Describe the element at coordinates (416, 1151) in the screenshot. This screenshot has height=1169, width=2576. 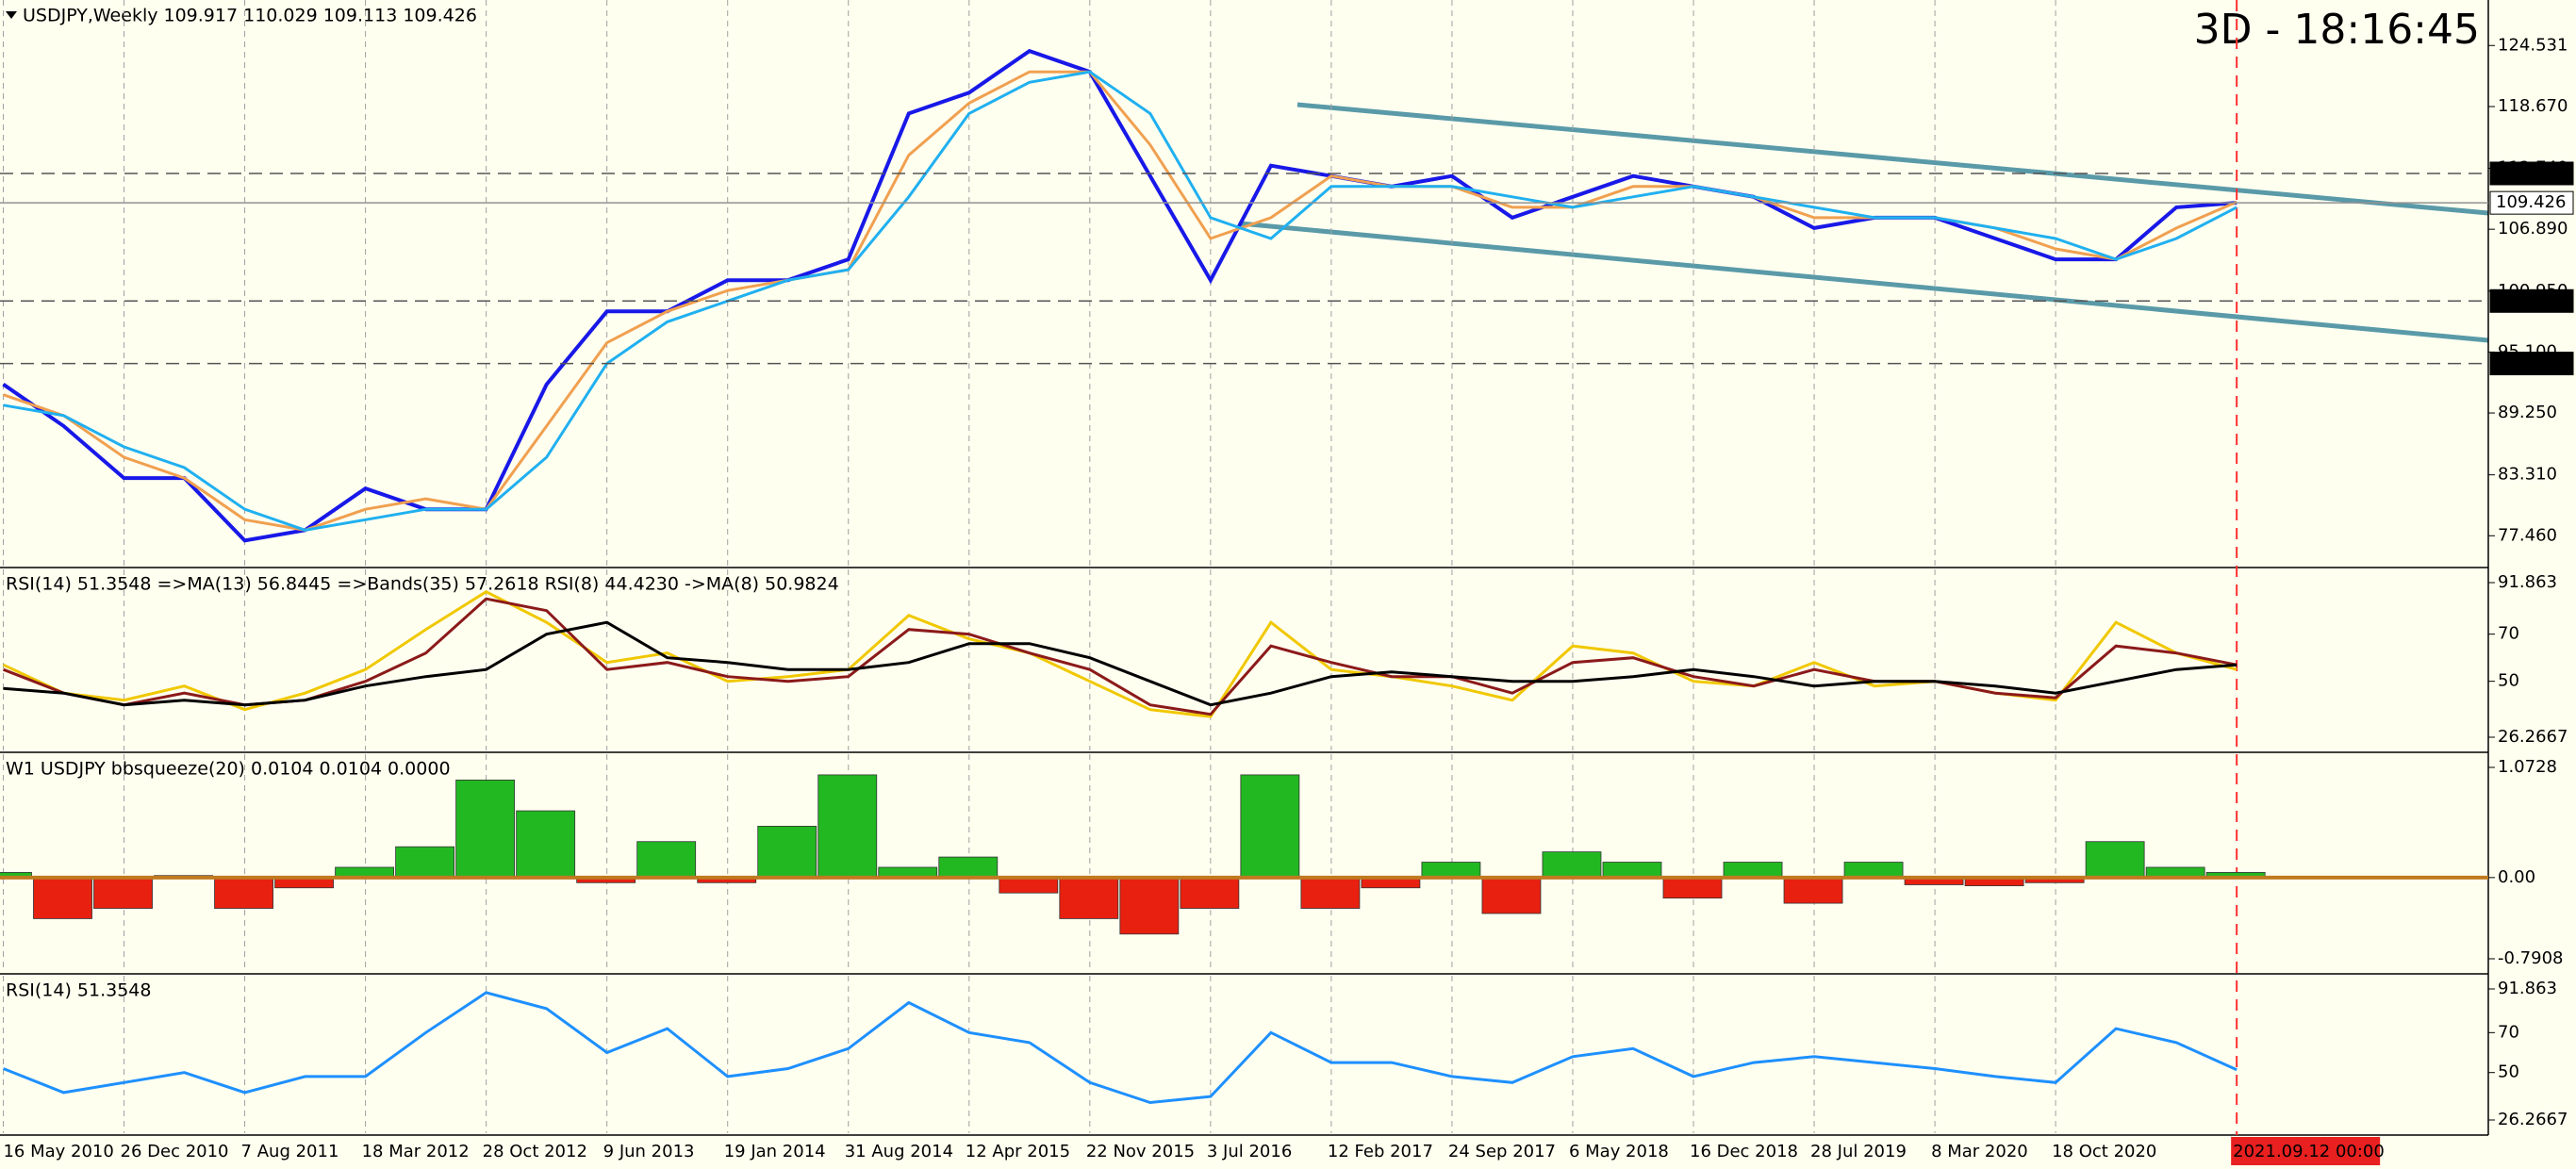
I see `x-tick-label: 18 Mar 2012` at that location.